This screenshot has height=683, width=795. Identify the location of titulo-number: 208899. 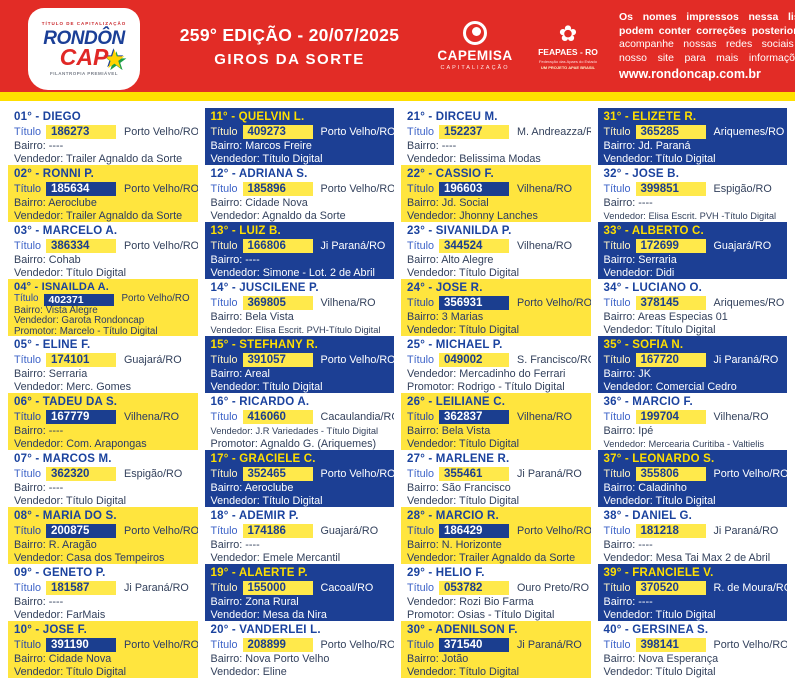
(277, 645).